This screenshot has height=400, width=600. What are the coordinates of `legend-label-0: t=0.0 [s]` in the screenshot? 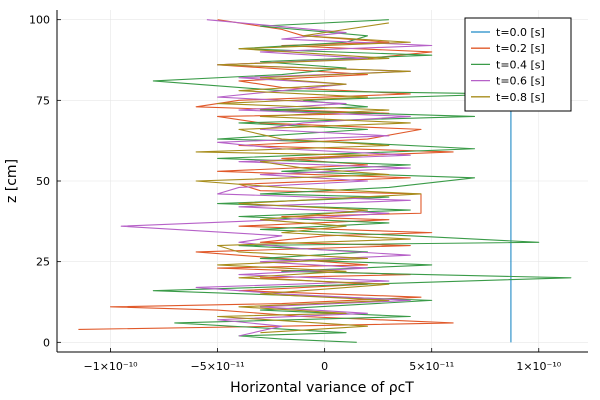 It's located at (520, 32).